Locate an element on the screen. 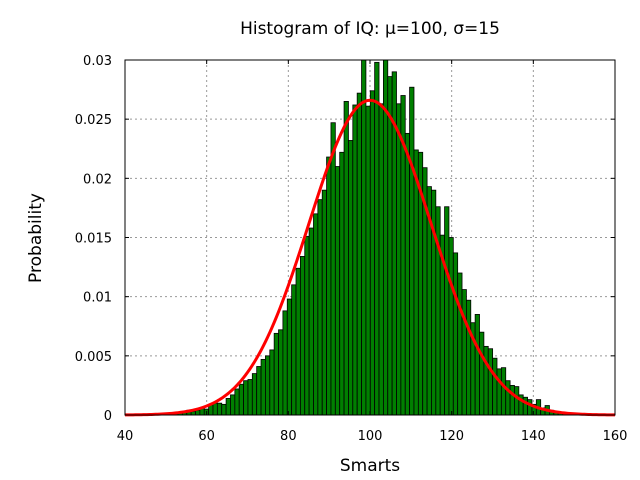 This screenshot has width=640, height=480. x-axis-label: Smarts is located at coordinates (370, 466).